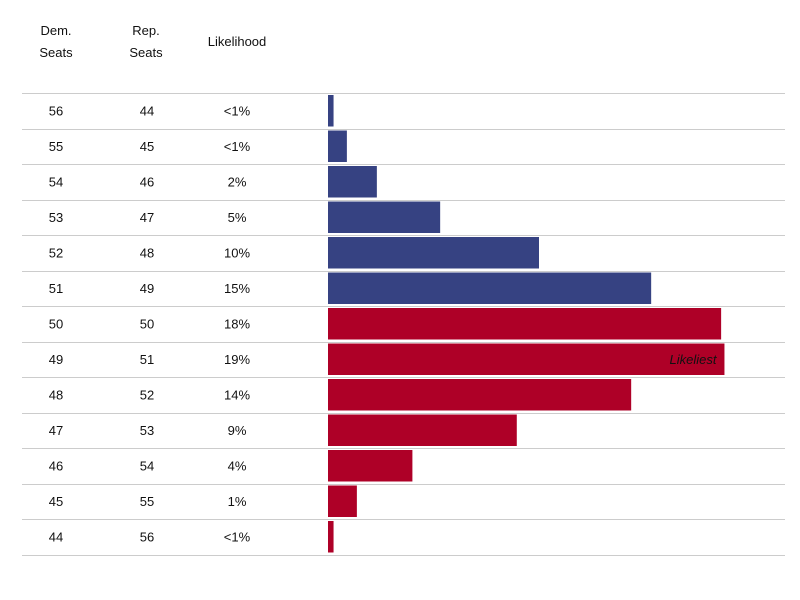 Image resolution: width=800 pixels, height=600 pixels. What do you see at coordinates (147, 110) in the screenshot?
I see `rep-seats-value: 44` at bounding box center [147, 110].